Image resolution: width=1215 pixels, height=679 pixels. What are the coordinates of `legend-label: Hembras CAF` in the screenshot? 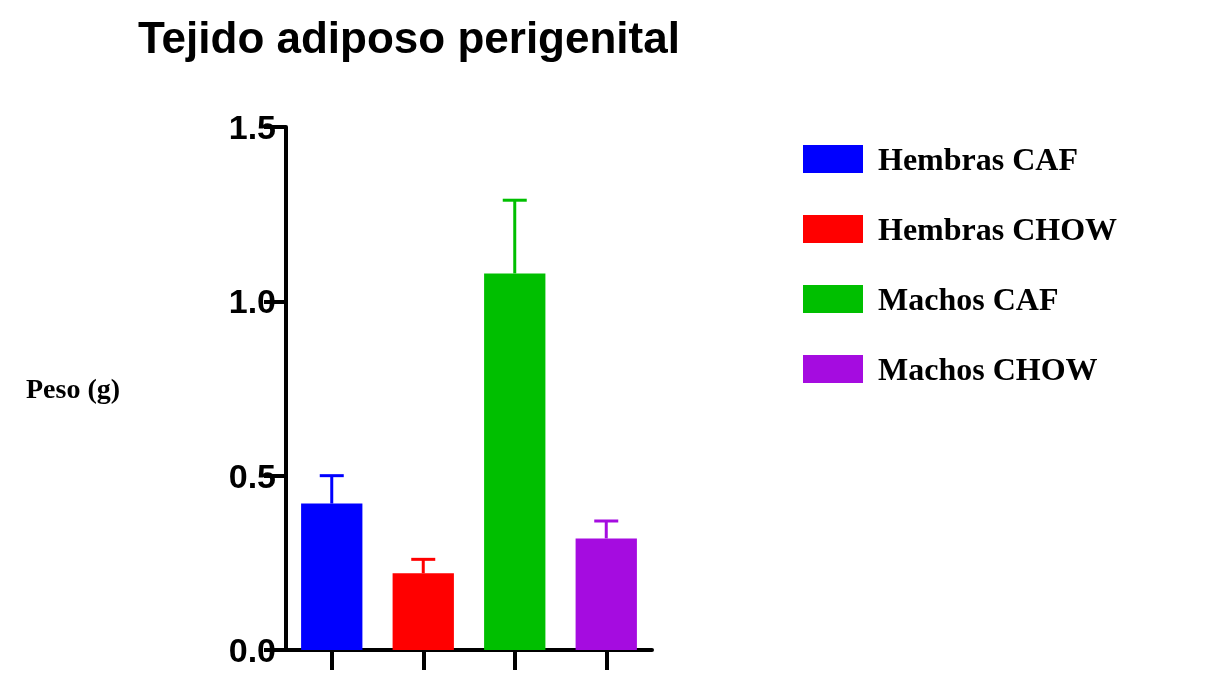 It's located at (978, 159).